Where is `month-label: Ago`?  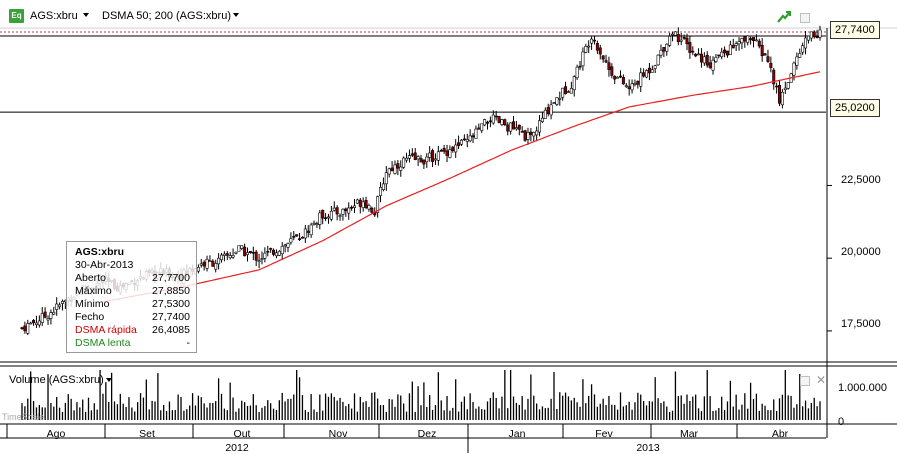 month-label: Ago is located at coordinates (56, 434).